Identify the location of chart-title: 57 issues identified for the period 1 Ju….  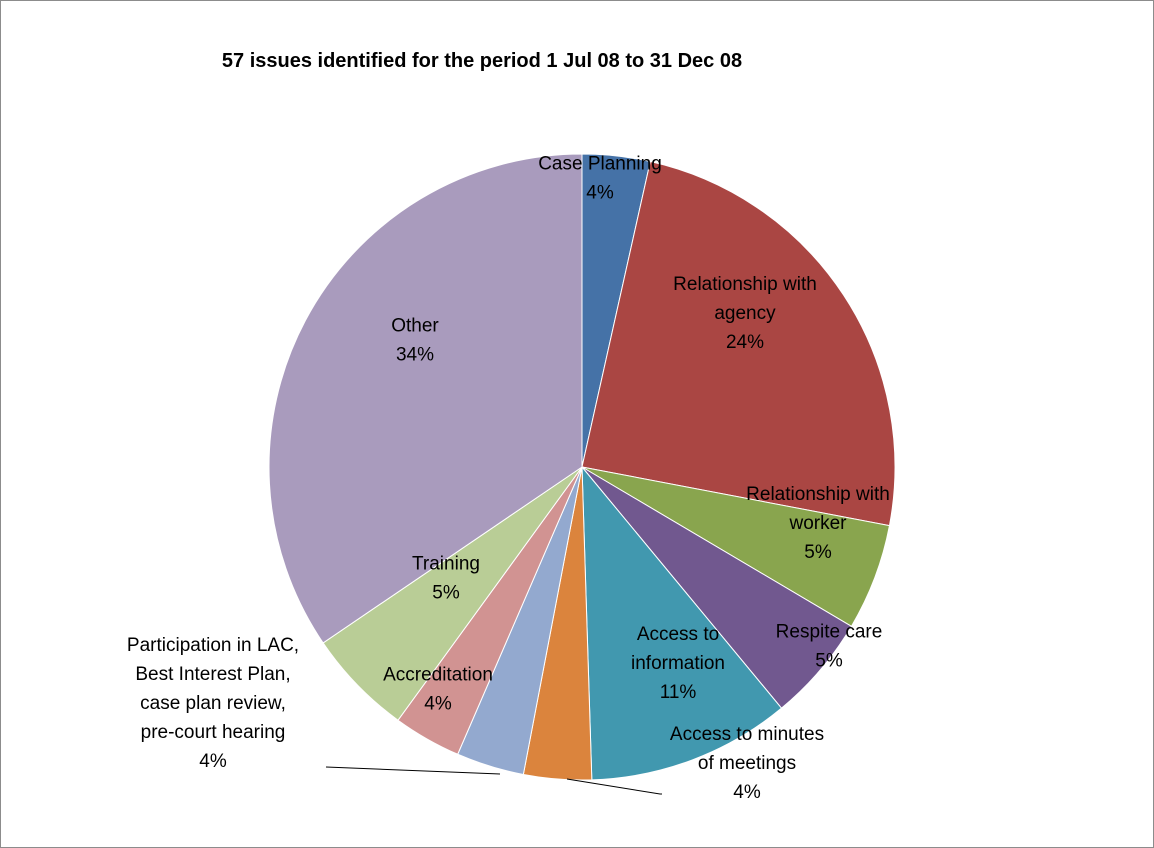
(482, 61).